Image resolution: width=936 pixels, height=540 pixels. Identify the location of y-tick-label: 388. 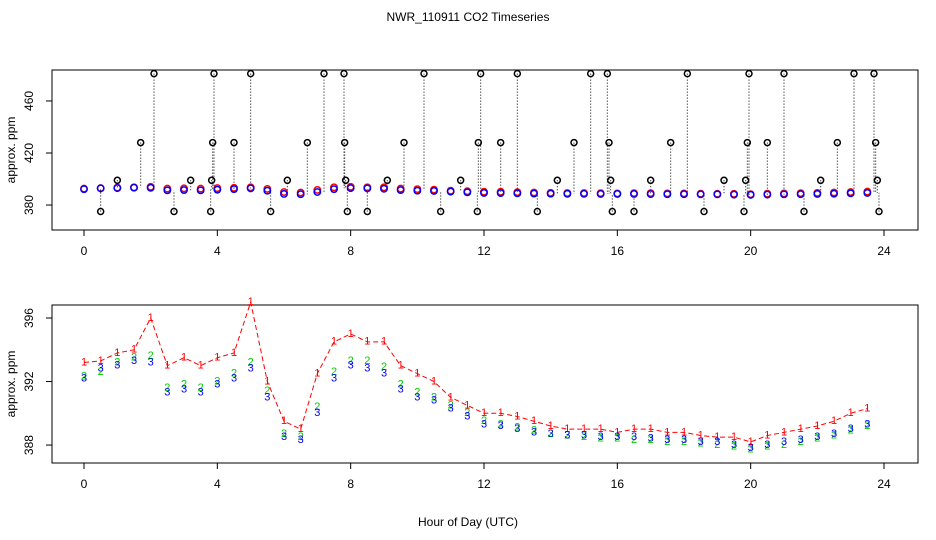
(29, 445).